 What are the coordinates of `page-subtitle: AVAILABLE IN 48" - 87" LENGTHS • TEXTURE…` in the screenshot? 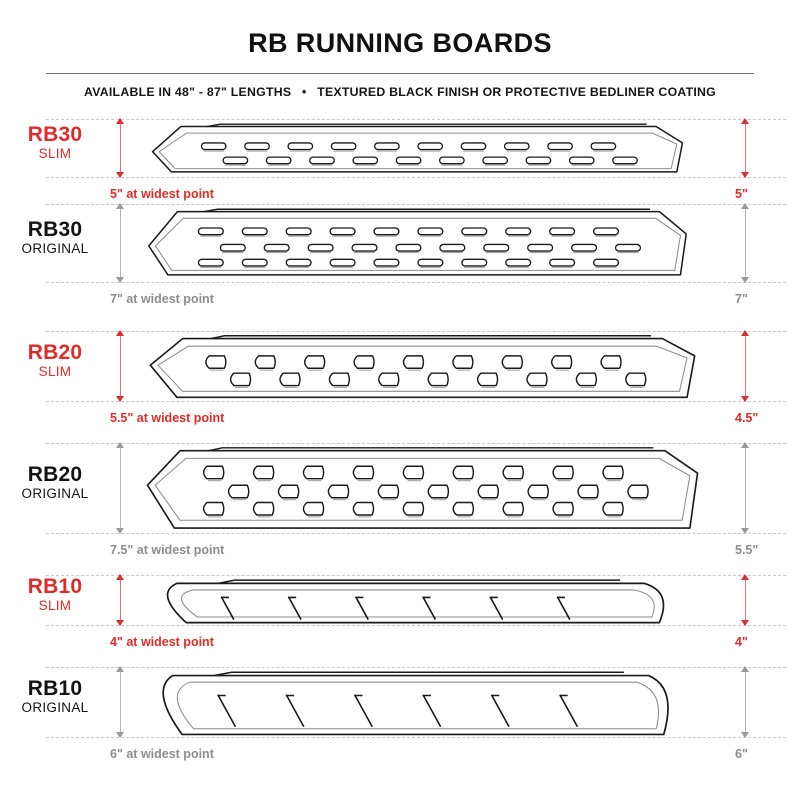 It's located at (400, 86).